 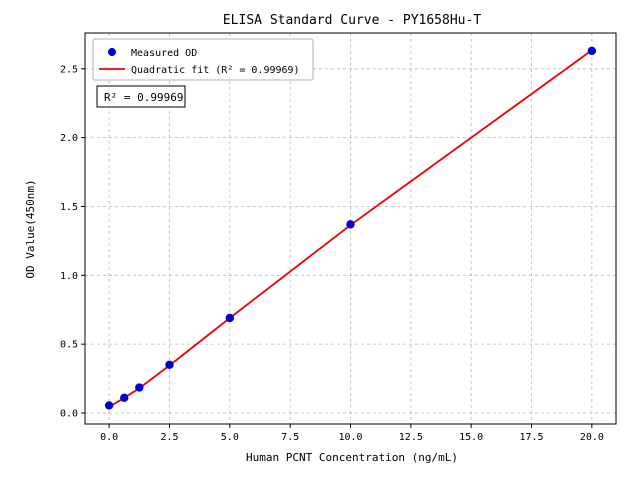 I want to click on x-tick-label: 20.0, so click(x=592, y=437).